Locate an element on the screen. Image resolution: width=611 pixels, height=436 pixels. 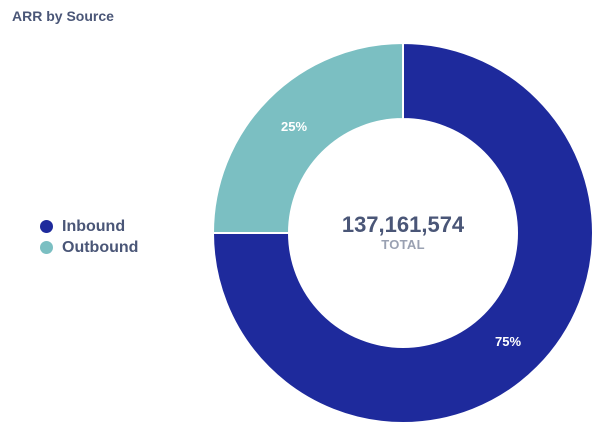
slice-label-inbound: 75% is located at coordinates (508, 341).